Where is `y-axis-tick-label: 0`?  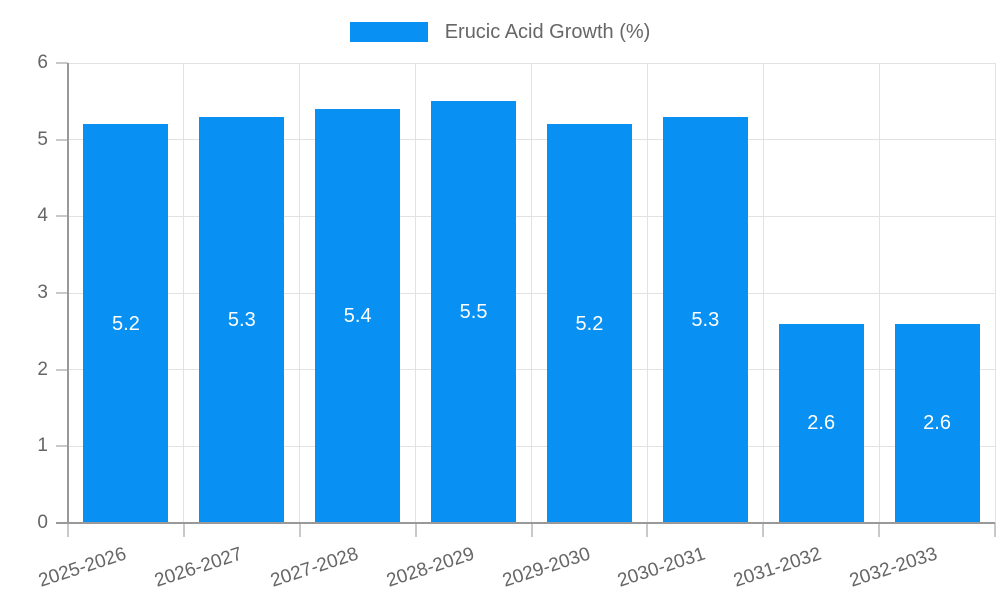
y-axis-tick-label: 0 is located at coordinates (42, 522).